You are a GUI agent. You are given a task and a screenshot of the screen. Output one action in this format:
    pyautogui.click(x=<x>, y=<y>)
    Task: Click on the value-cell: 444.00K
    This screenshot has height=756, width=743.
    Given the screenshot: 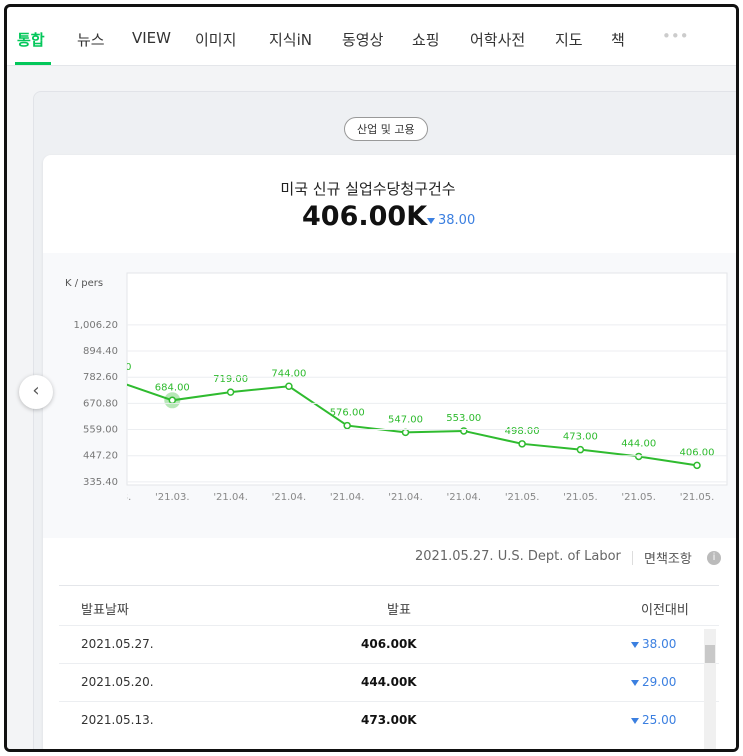 What is the action you would take?
    pyautogui.click(x=389, y=682)
    